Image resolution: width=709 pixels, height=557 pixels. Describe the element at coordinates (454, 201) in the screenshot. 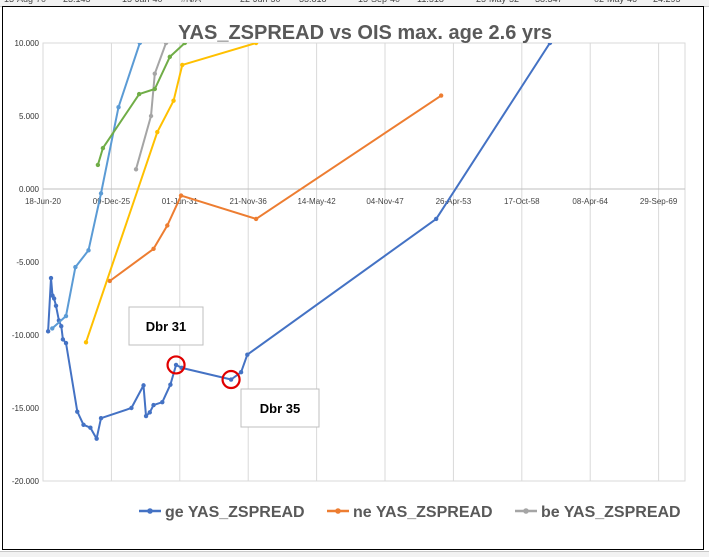

I see `x-tick-label: 26-Apr-53` at that location.